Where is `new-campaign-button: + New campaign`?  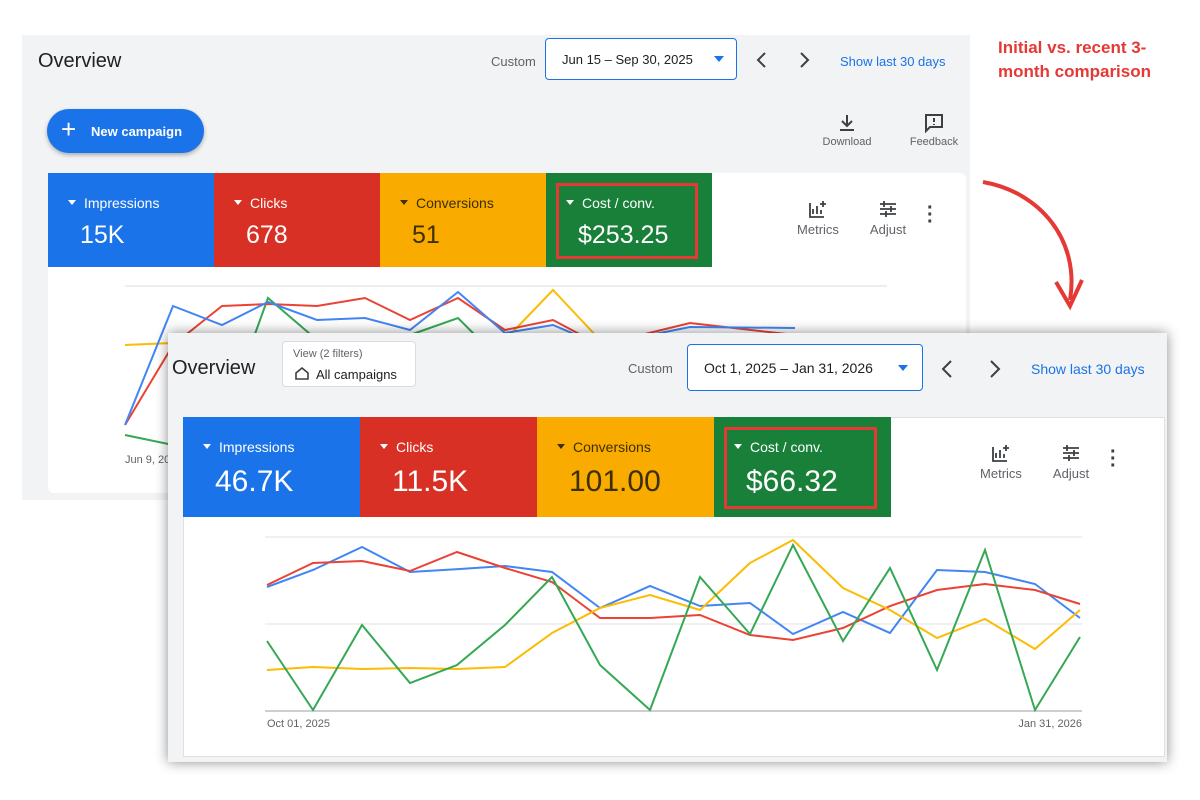 new-campaign-button: + New campaign is located at coordinates (125, 131).